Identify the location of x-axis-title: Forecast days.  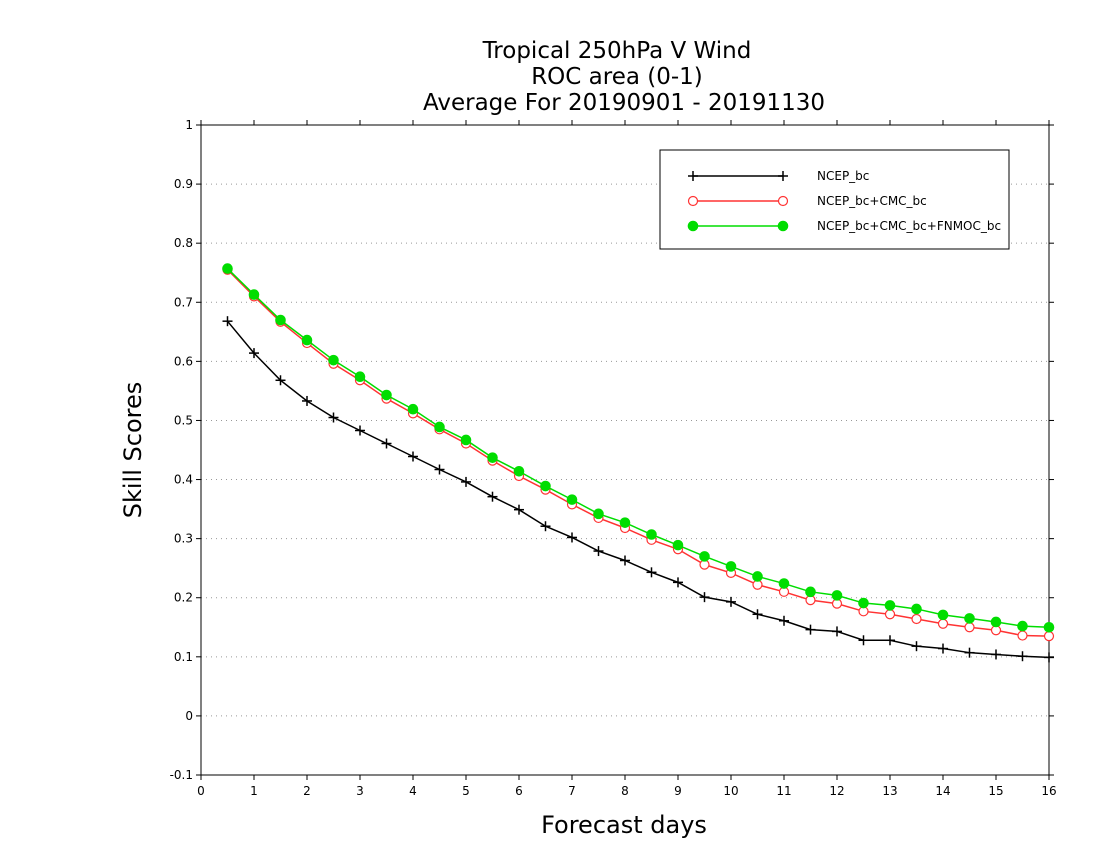
(624, 825).